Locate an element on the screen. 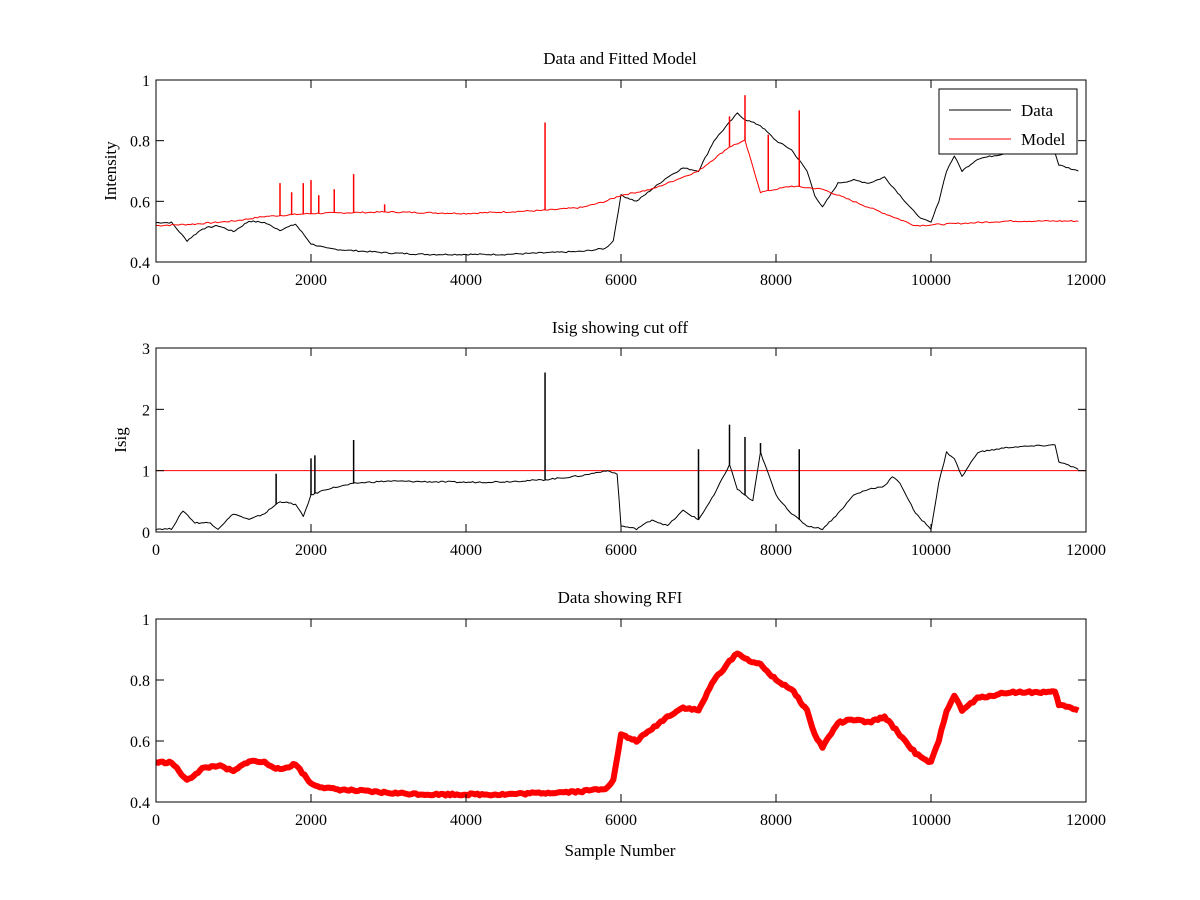 The image size is (1200, 900). y-tick-label: 2 is located at coordinates (146, 410).